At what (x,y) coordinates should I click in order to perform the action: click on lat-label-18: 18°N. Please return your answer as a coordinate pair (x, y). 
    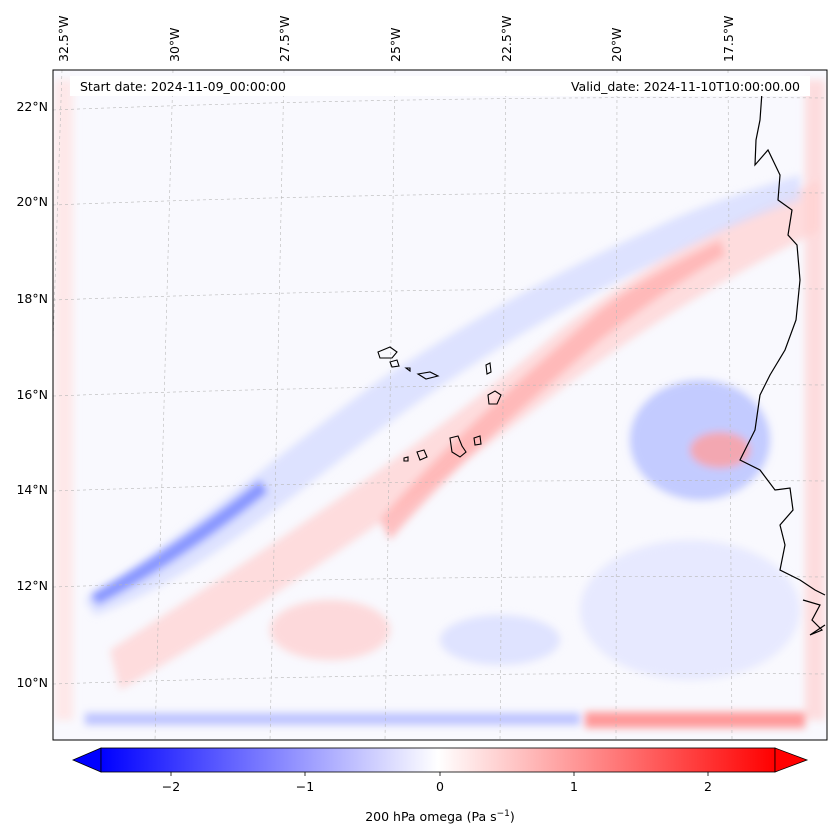
    Looking at the image, I should click on (32, 298).